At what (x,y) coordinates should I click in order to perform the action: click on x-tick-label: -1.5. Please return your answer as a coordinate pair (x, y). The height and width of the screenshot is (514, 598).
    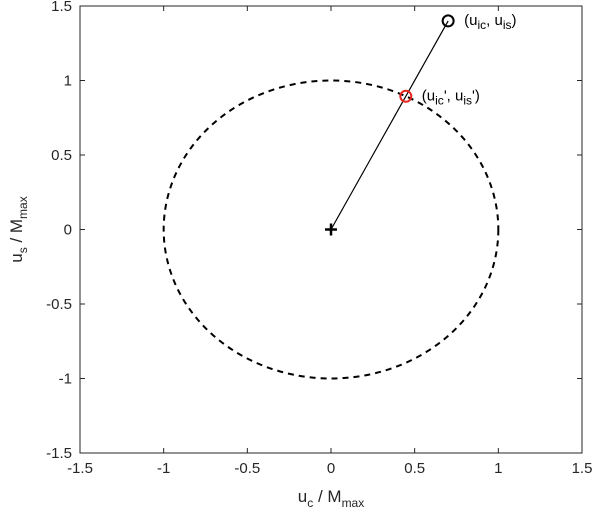
    Looking at the image, I should click on (80, 468).